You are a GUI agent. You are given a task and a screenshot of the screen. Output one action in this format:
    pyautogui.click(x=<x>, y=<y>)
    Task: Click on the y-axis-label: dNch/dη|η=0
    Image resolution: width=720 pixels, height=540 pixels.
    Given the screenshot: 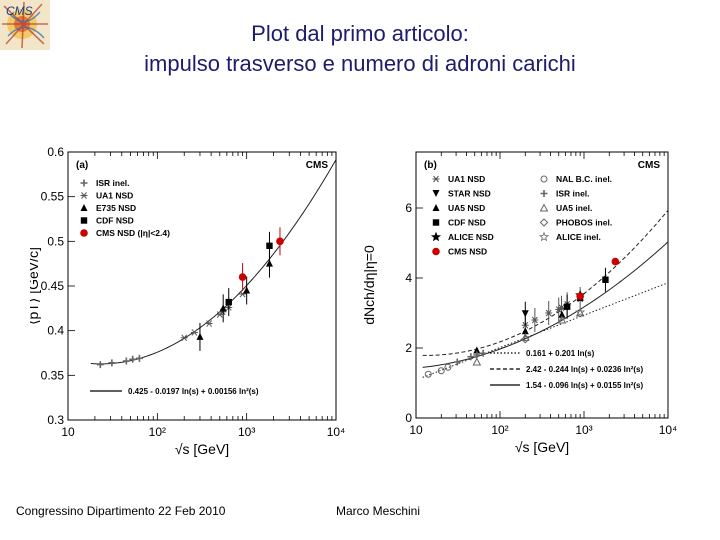 What is the action you would take?
    pyautogui.click(x=369, y=285)
    